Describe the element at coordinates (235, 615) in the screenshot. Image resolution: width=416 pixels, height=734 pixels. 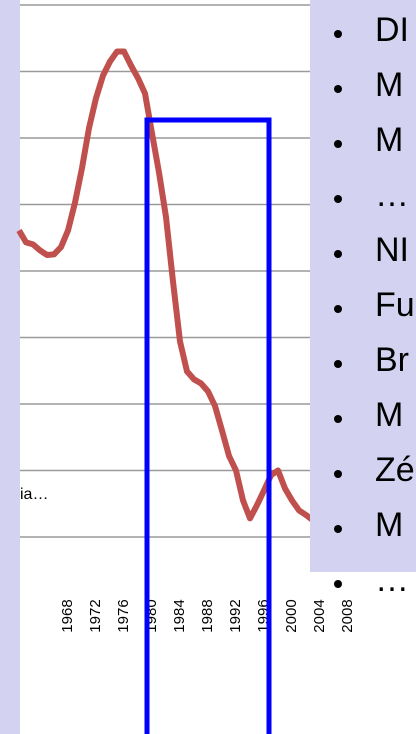
I see `x-tick-label: 1992` at that location.